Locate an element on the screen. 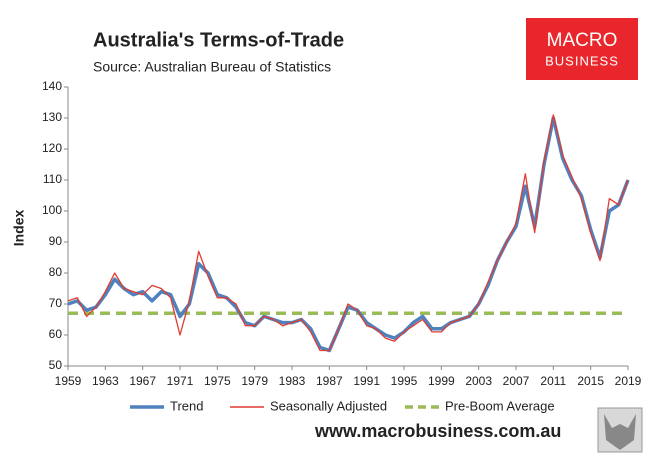 This screenshot has width=660, height=463. logo-text: MACRO is located at coordinates (582, 40).